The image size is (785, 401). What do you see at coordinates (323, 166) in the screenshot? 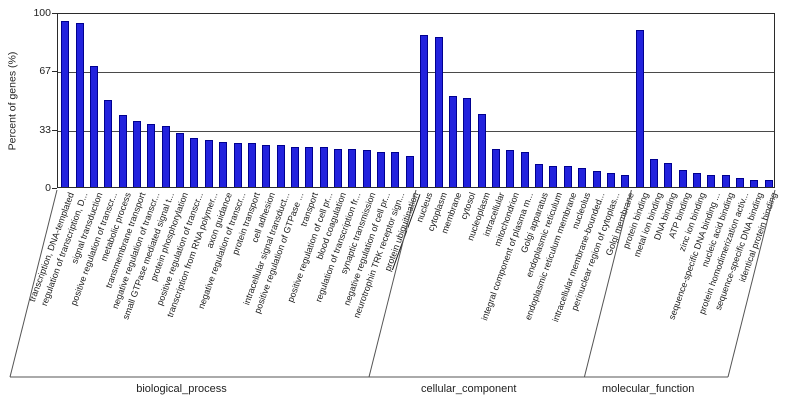
I see `bar-positive-regulation-of-cell-pr` at bounding box center [323, 166].